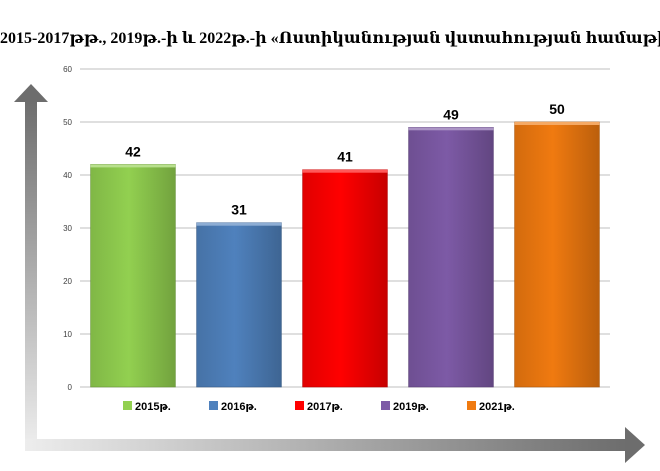  What do you see at coordinates (67, 69) in the screenshot?
I see `y-tick-label: 60` at bounding box center [67, 69].